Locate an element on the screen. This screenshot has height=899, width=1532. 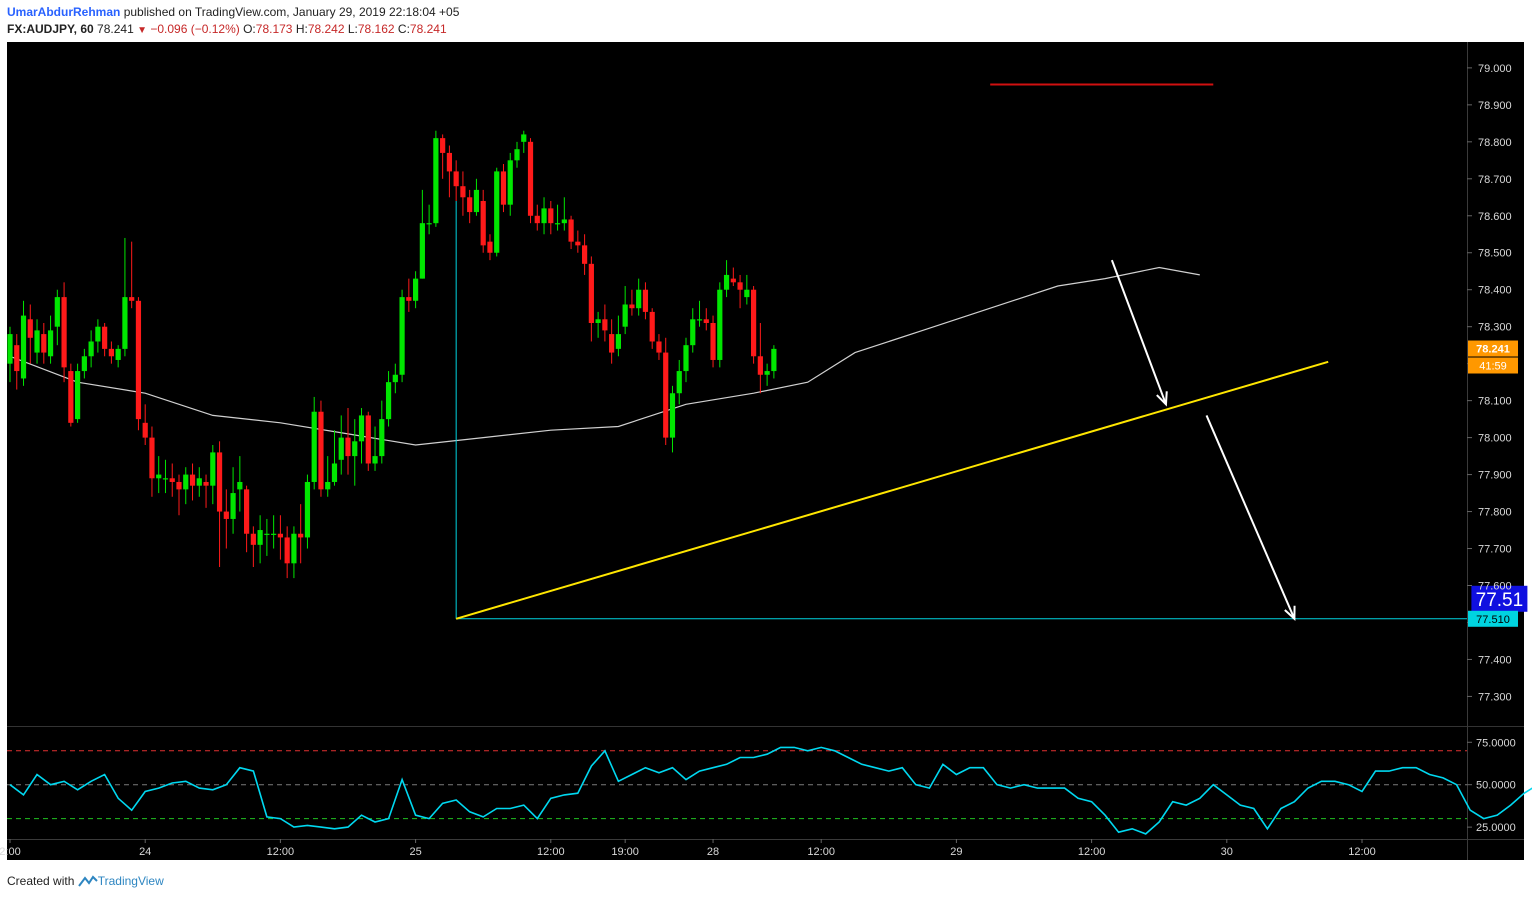
tradingview-logo-icon is located at coordinates (87, 881).